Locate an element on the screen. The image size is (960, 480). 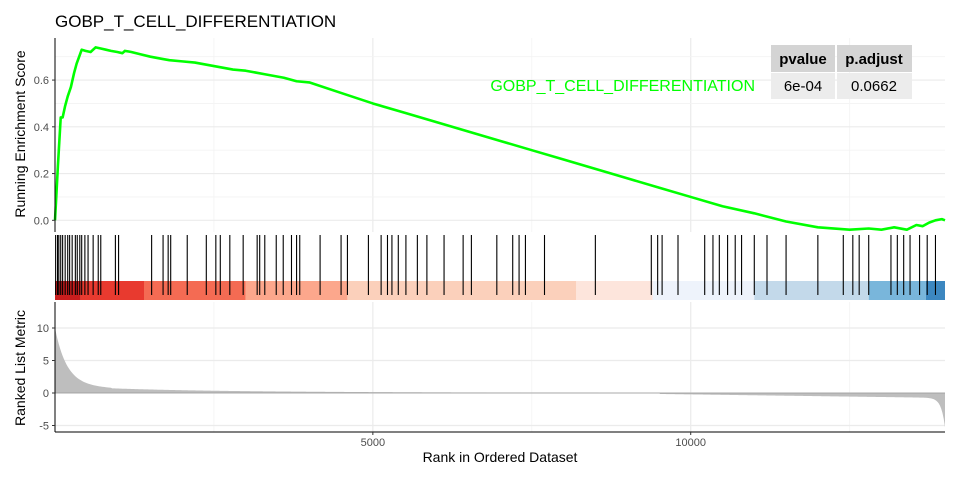
x-axis-title: Rank in Ordered Dataset is located at coordinates (500, 457).